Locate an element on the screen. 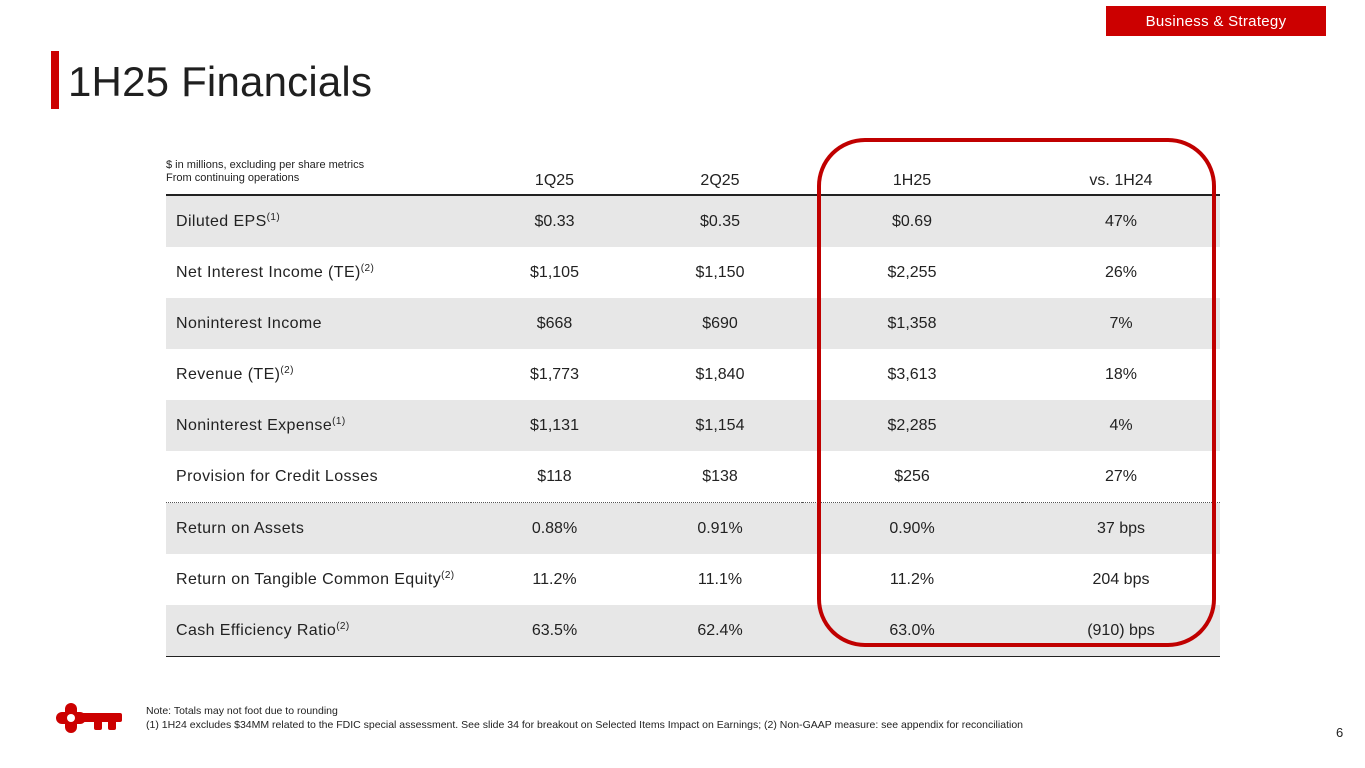 The image size is (1365, 768). column-header: vs. 1H24 is located at coordinates (1121, 174).